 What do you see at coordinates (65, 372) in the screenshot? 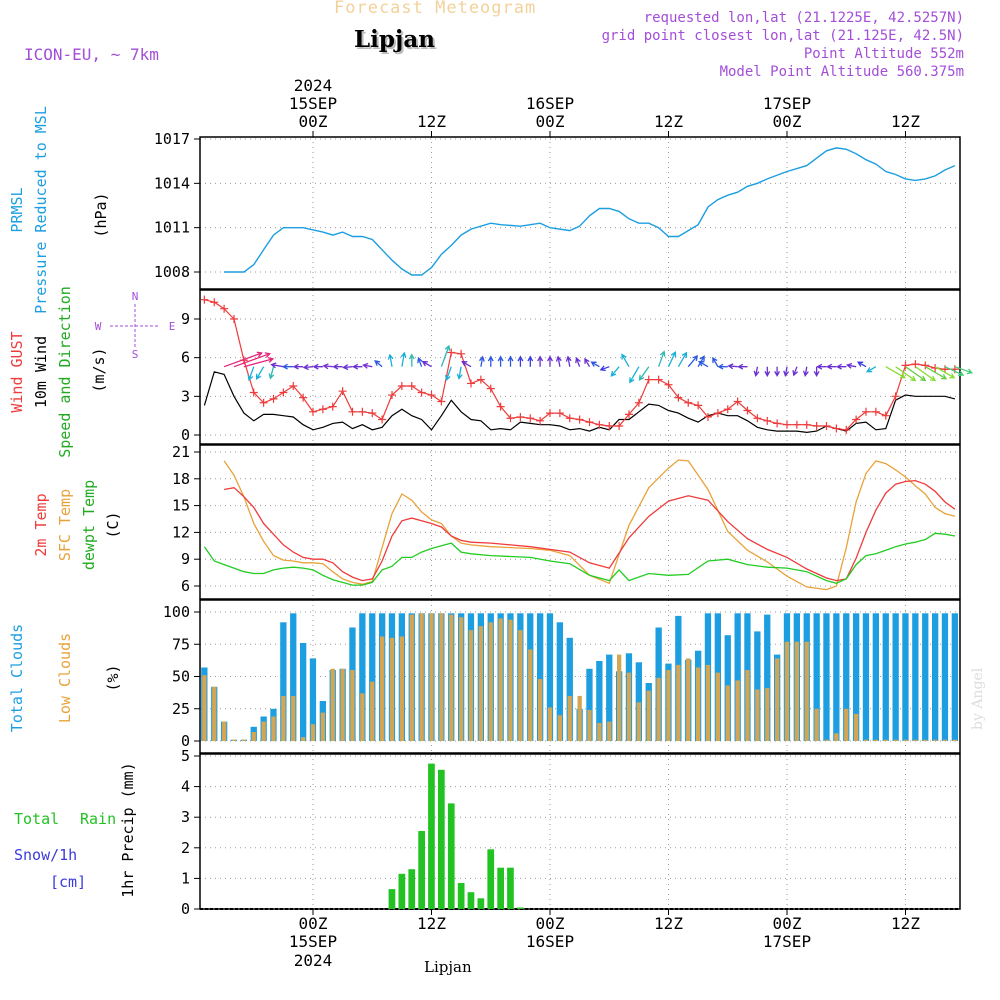
I see `ylabel-wind: Speed and Direction` at bounding box center [65, 372].